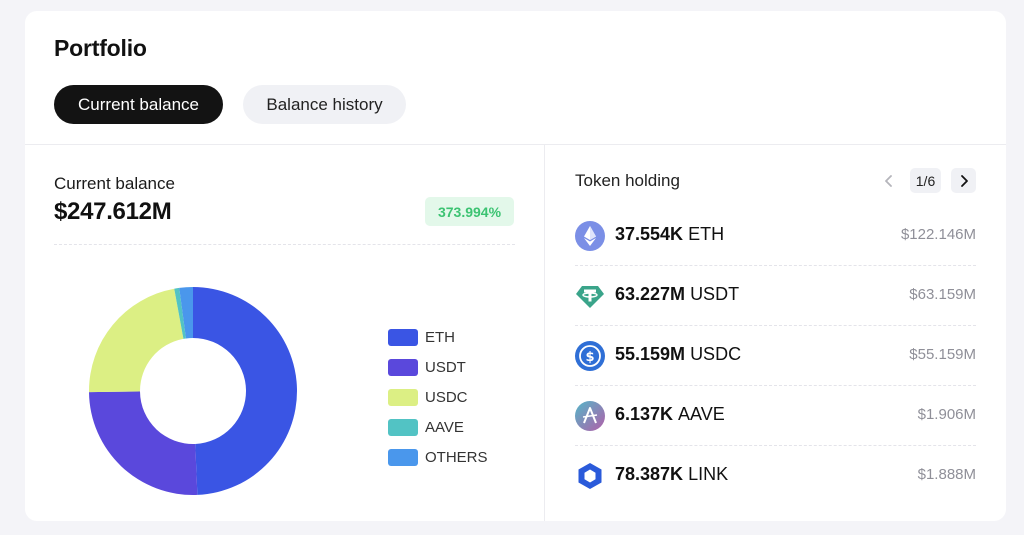 Image resolution: width=1024 pixels, height=535 pixels. I want to click on donut-slice-usdc, so click(136, 340).